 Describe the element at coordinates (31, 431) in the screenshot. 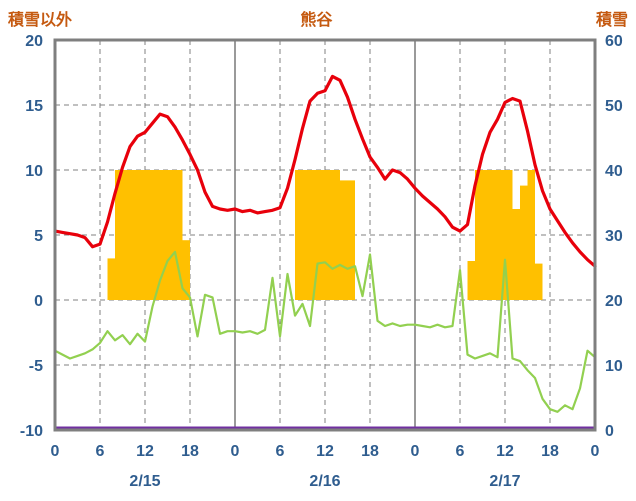

I see `left-tick-label: -10` at that location.